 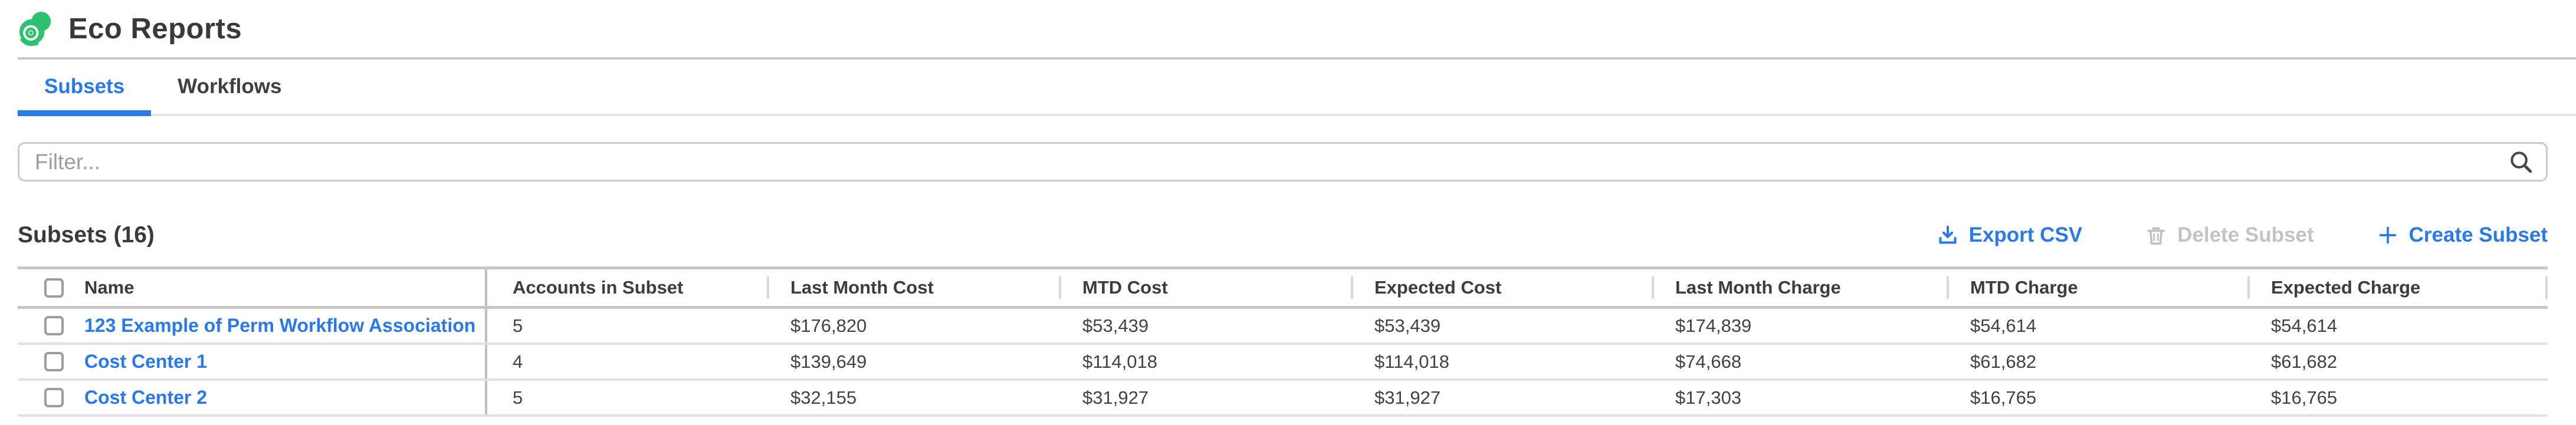 What do you see at coordinates (230, 86) in the screenshot?
I see `tab-workflows: Workflows` at bounding box center [230, 86].